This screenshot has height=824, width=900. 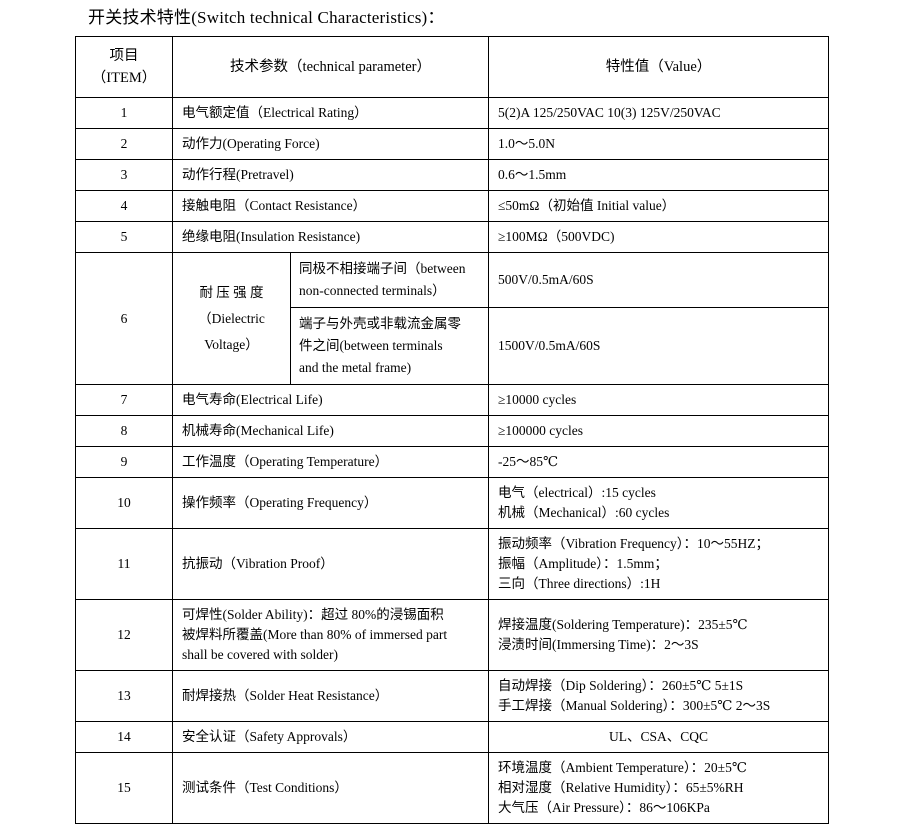 I want to click on item-number: 10, so click(x=124, y=502).